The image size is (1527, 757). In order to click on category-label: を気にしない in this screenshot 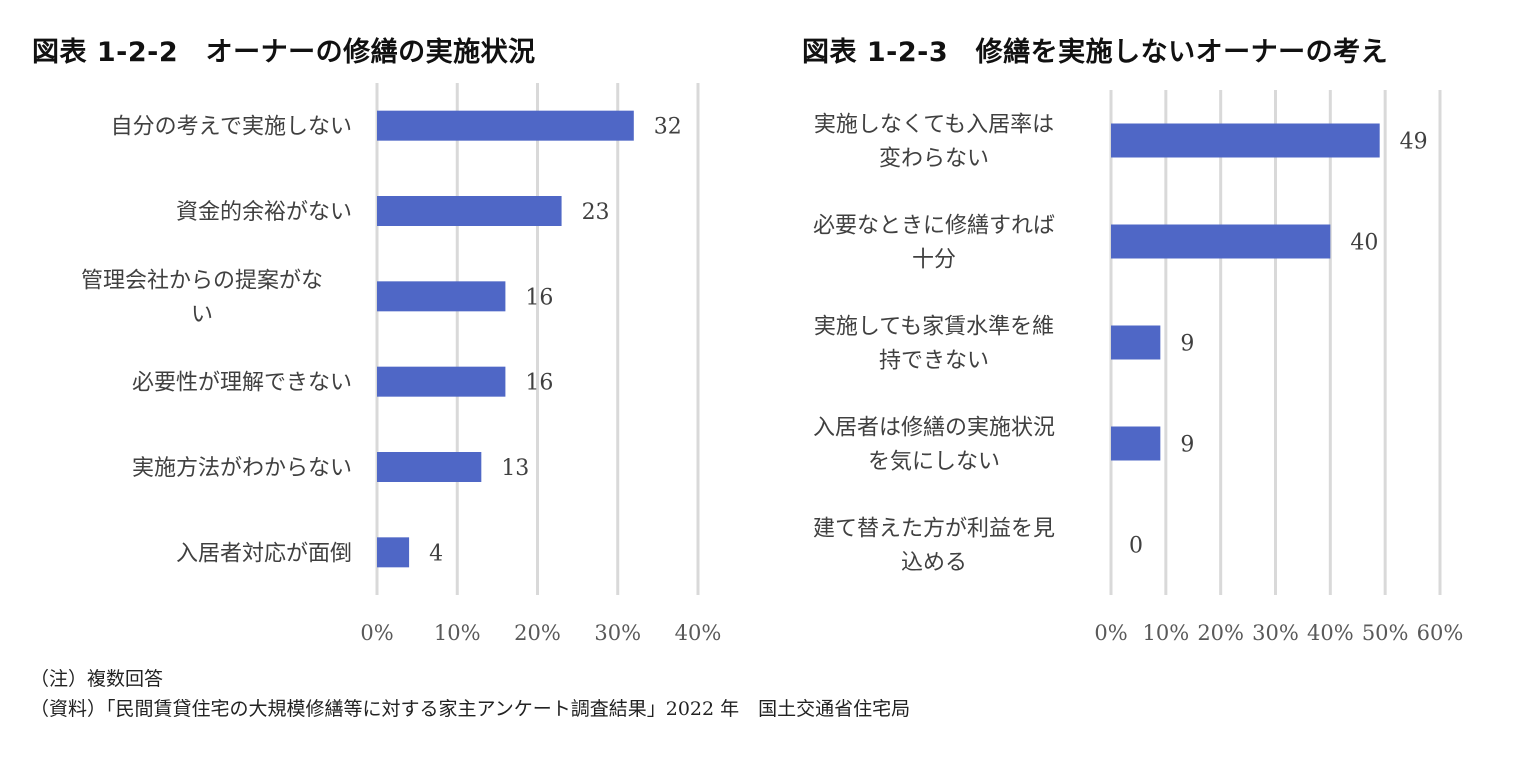, I will do `click(934, 462)`.